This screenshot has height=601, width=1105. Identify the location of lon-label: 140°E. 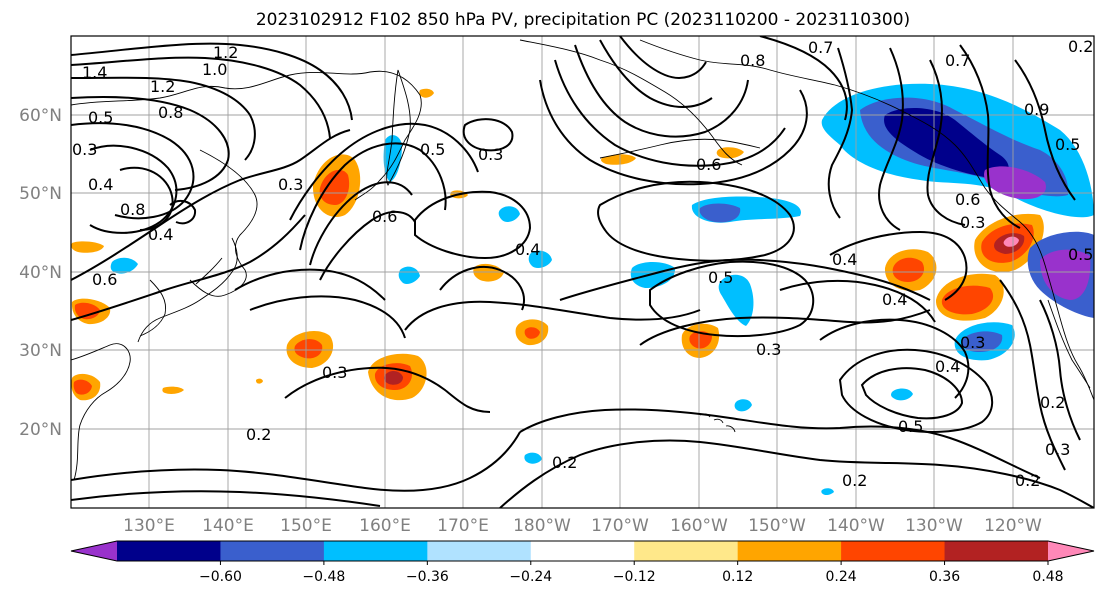
(228, 526).